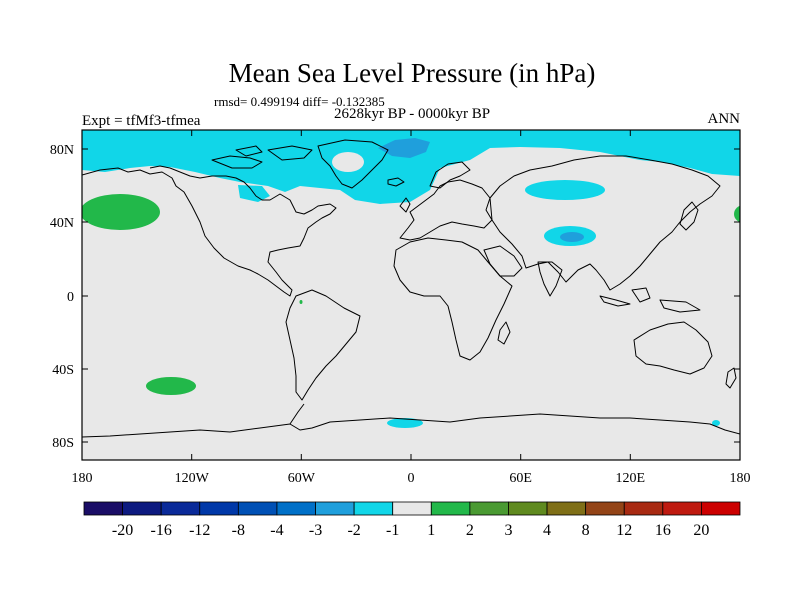 This screenshot has height=600, width=800. Describe the element at coordinates (392, 530) in the screenshot. I see `colorbar-label: -1` at that location.